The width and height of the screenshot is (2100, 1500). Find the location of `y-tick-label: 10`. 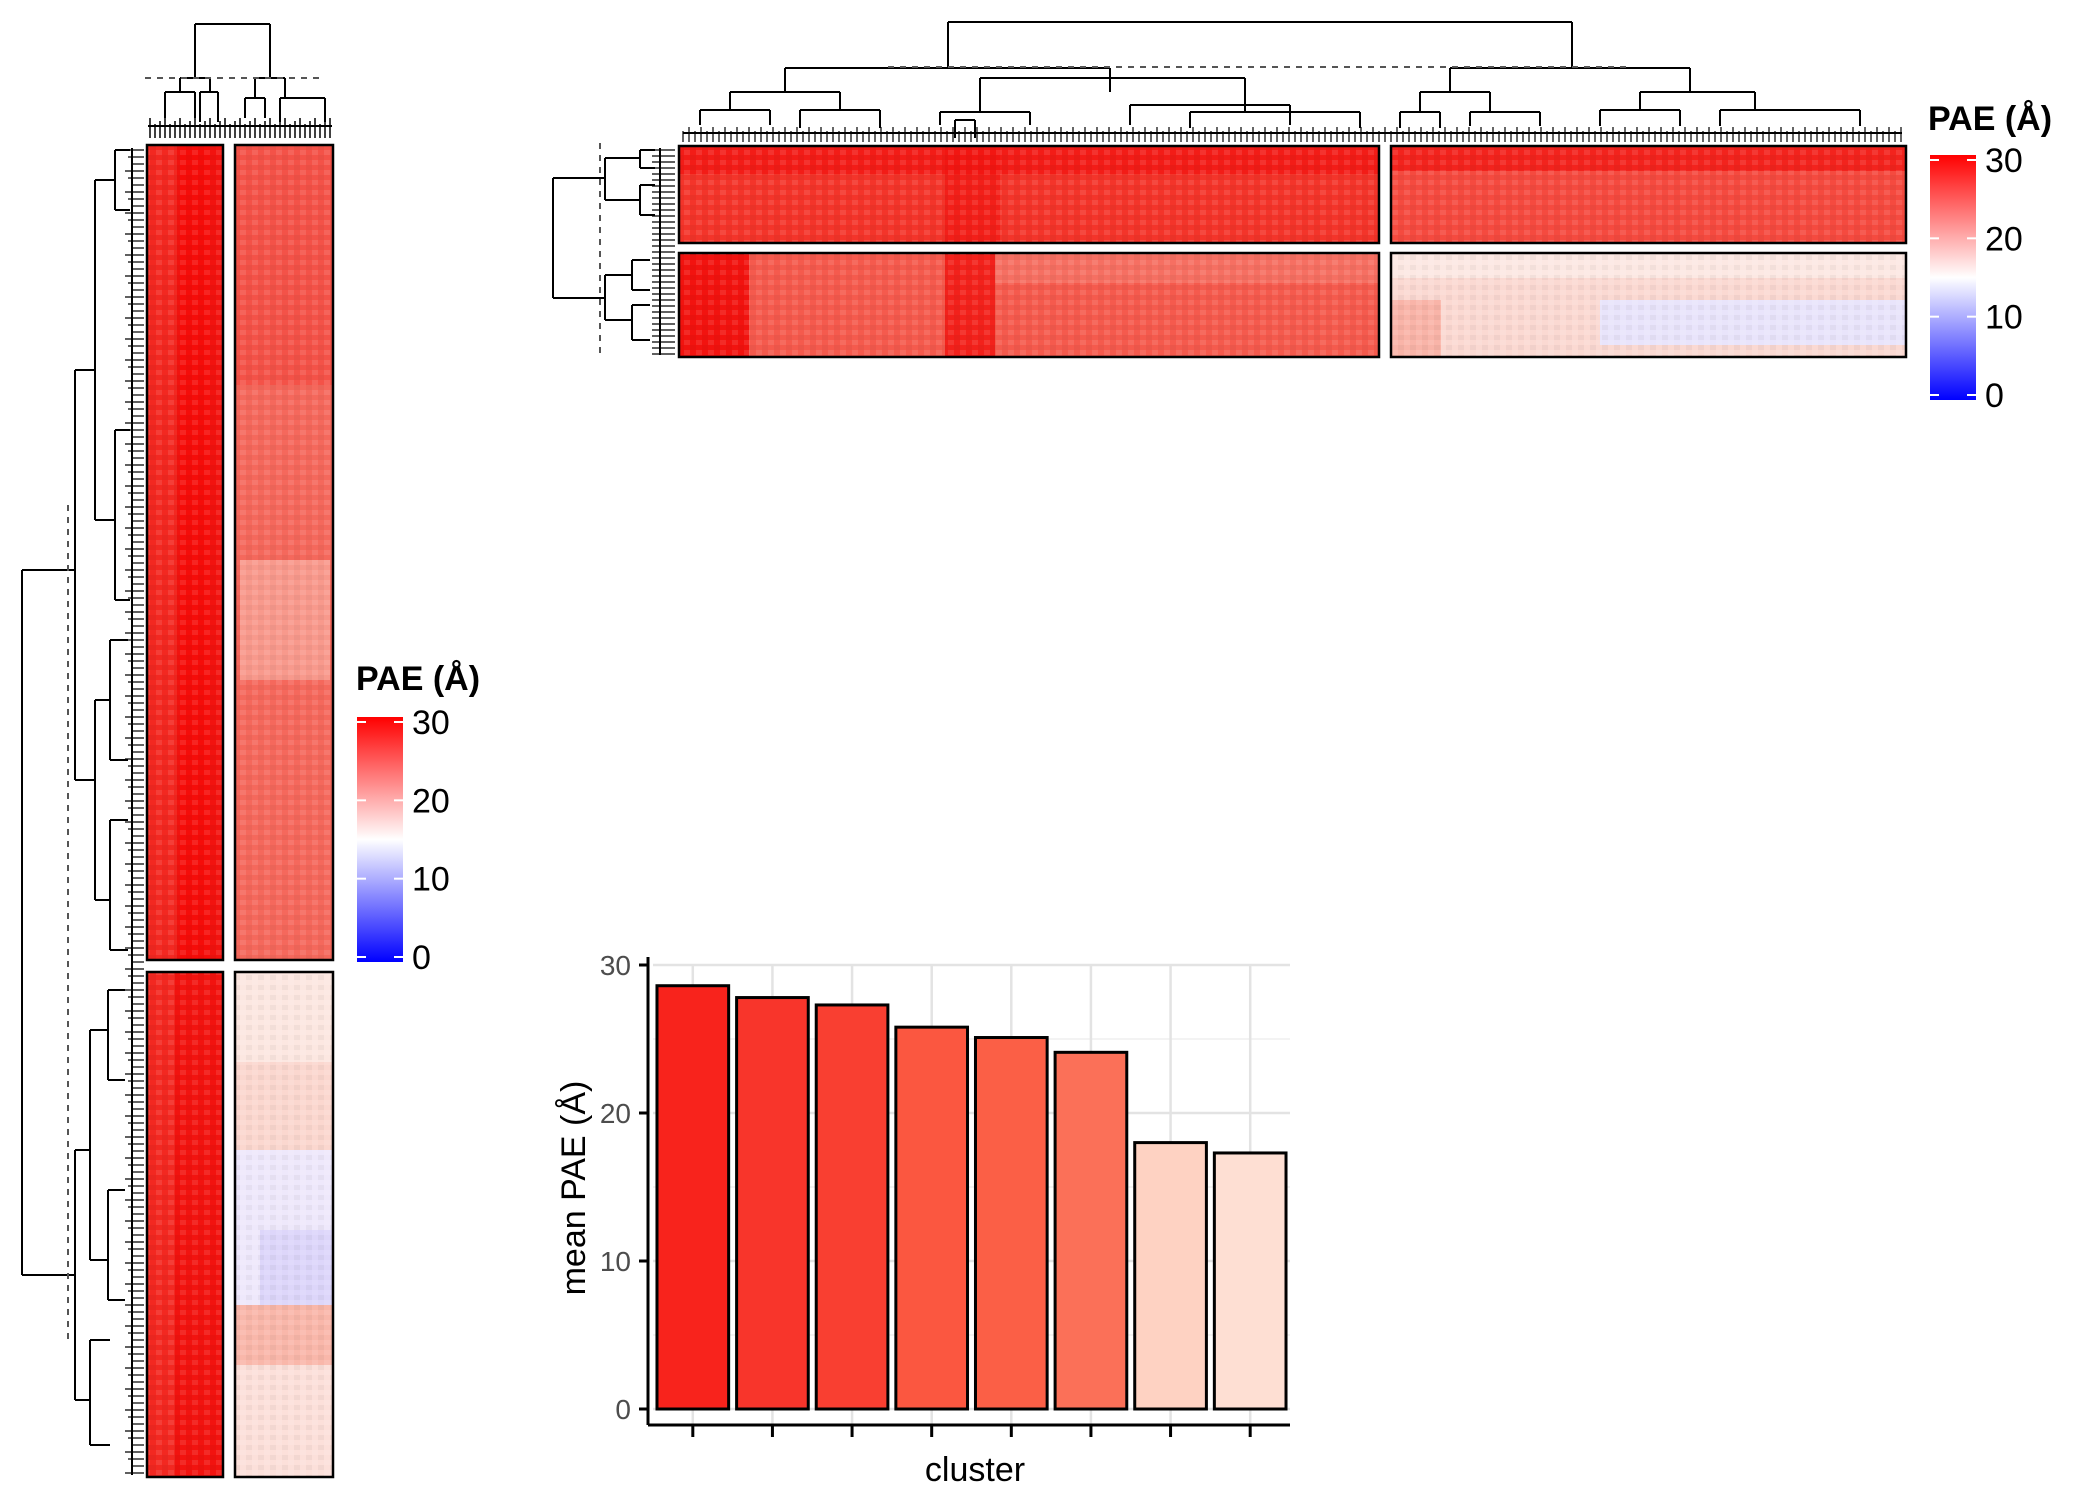

y-tick-label: 10 is located at coordinates (615, 1261).